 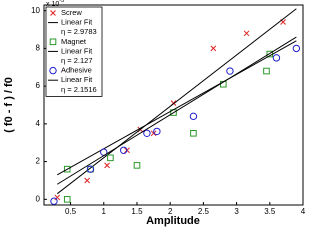 I want to click on x-tick-label: 3.5, so click(x=270, y=211).